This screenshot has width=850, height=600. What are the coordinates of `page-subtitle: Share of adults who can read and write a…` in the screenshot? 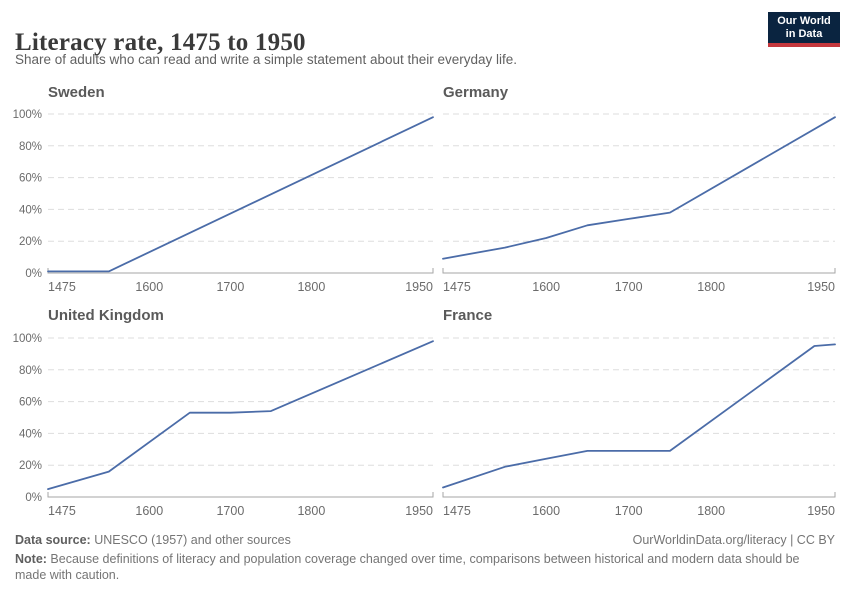 It's located at (266, 59).